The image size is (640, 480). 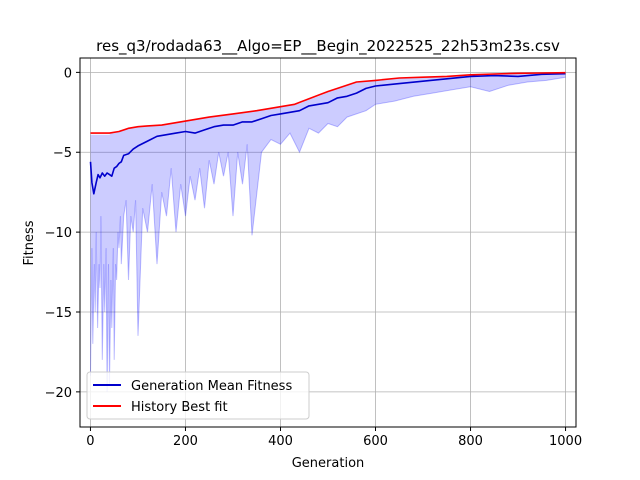 I want to click on x-tick-label: 200, so click(x=185, y=441).